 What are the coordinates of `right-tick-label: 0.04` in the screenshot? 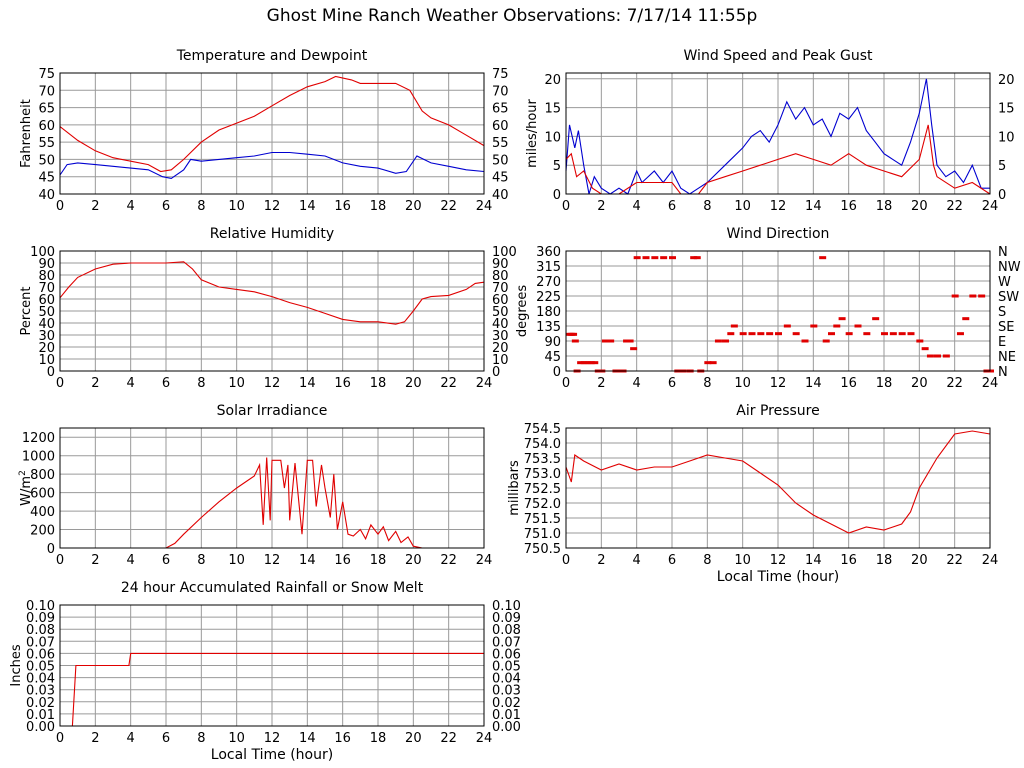 It's located at (506, 679).